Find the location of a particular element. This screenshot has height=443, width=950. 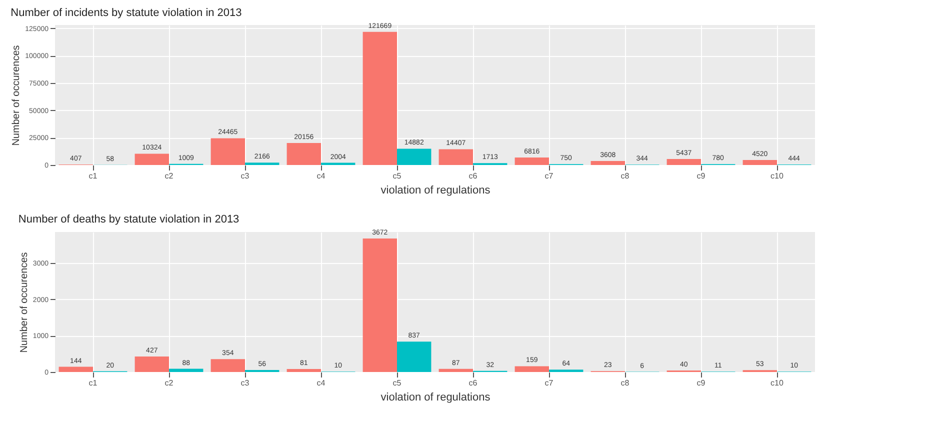

chart-title: Number of incidents by statute violation in 2013 is located at coordinates (126, 12).